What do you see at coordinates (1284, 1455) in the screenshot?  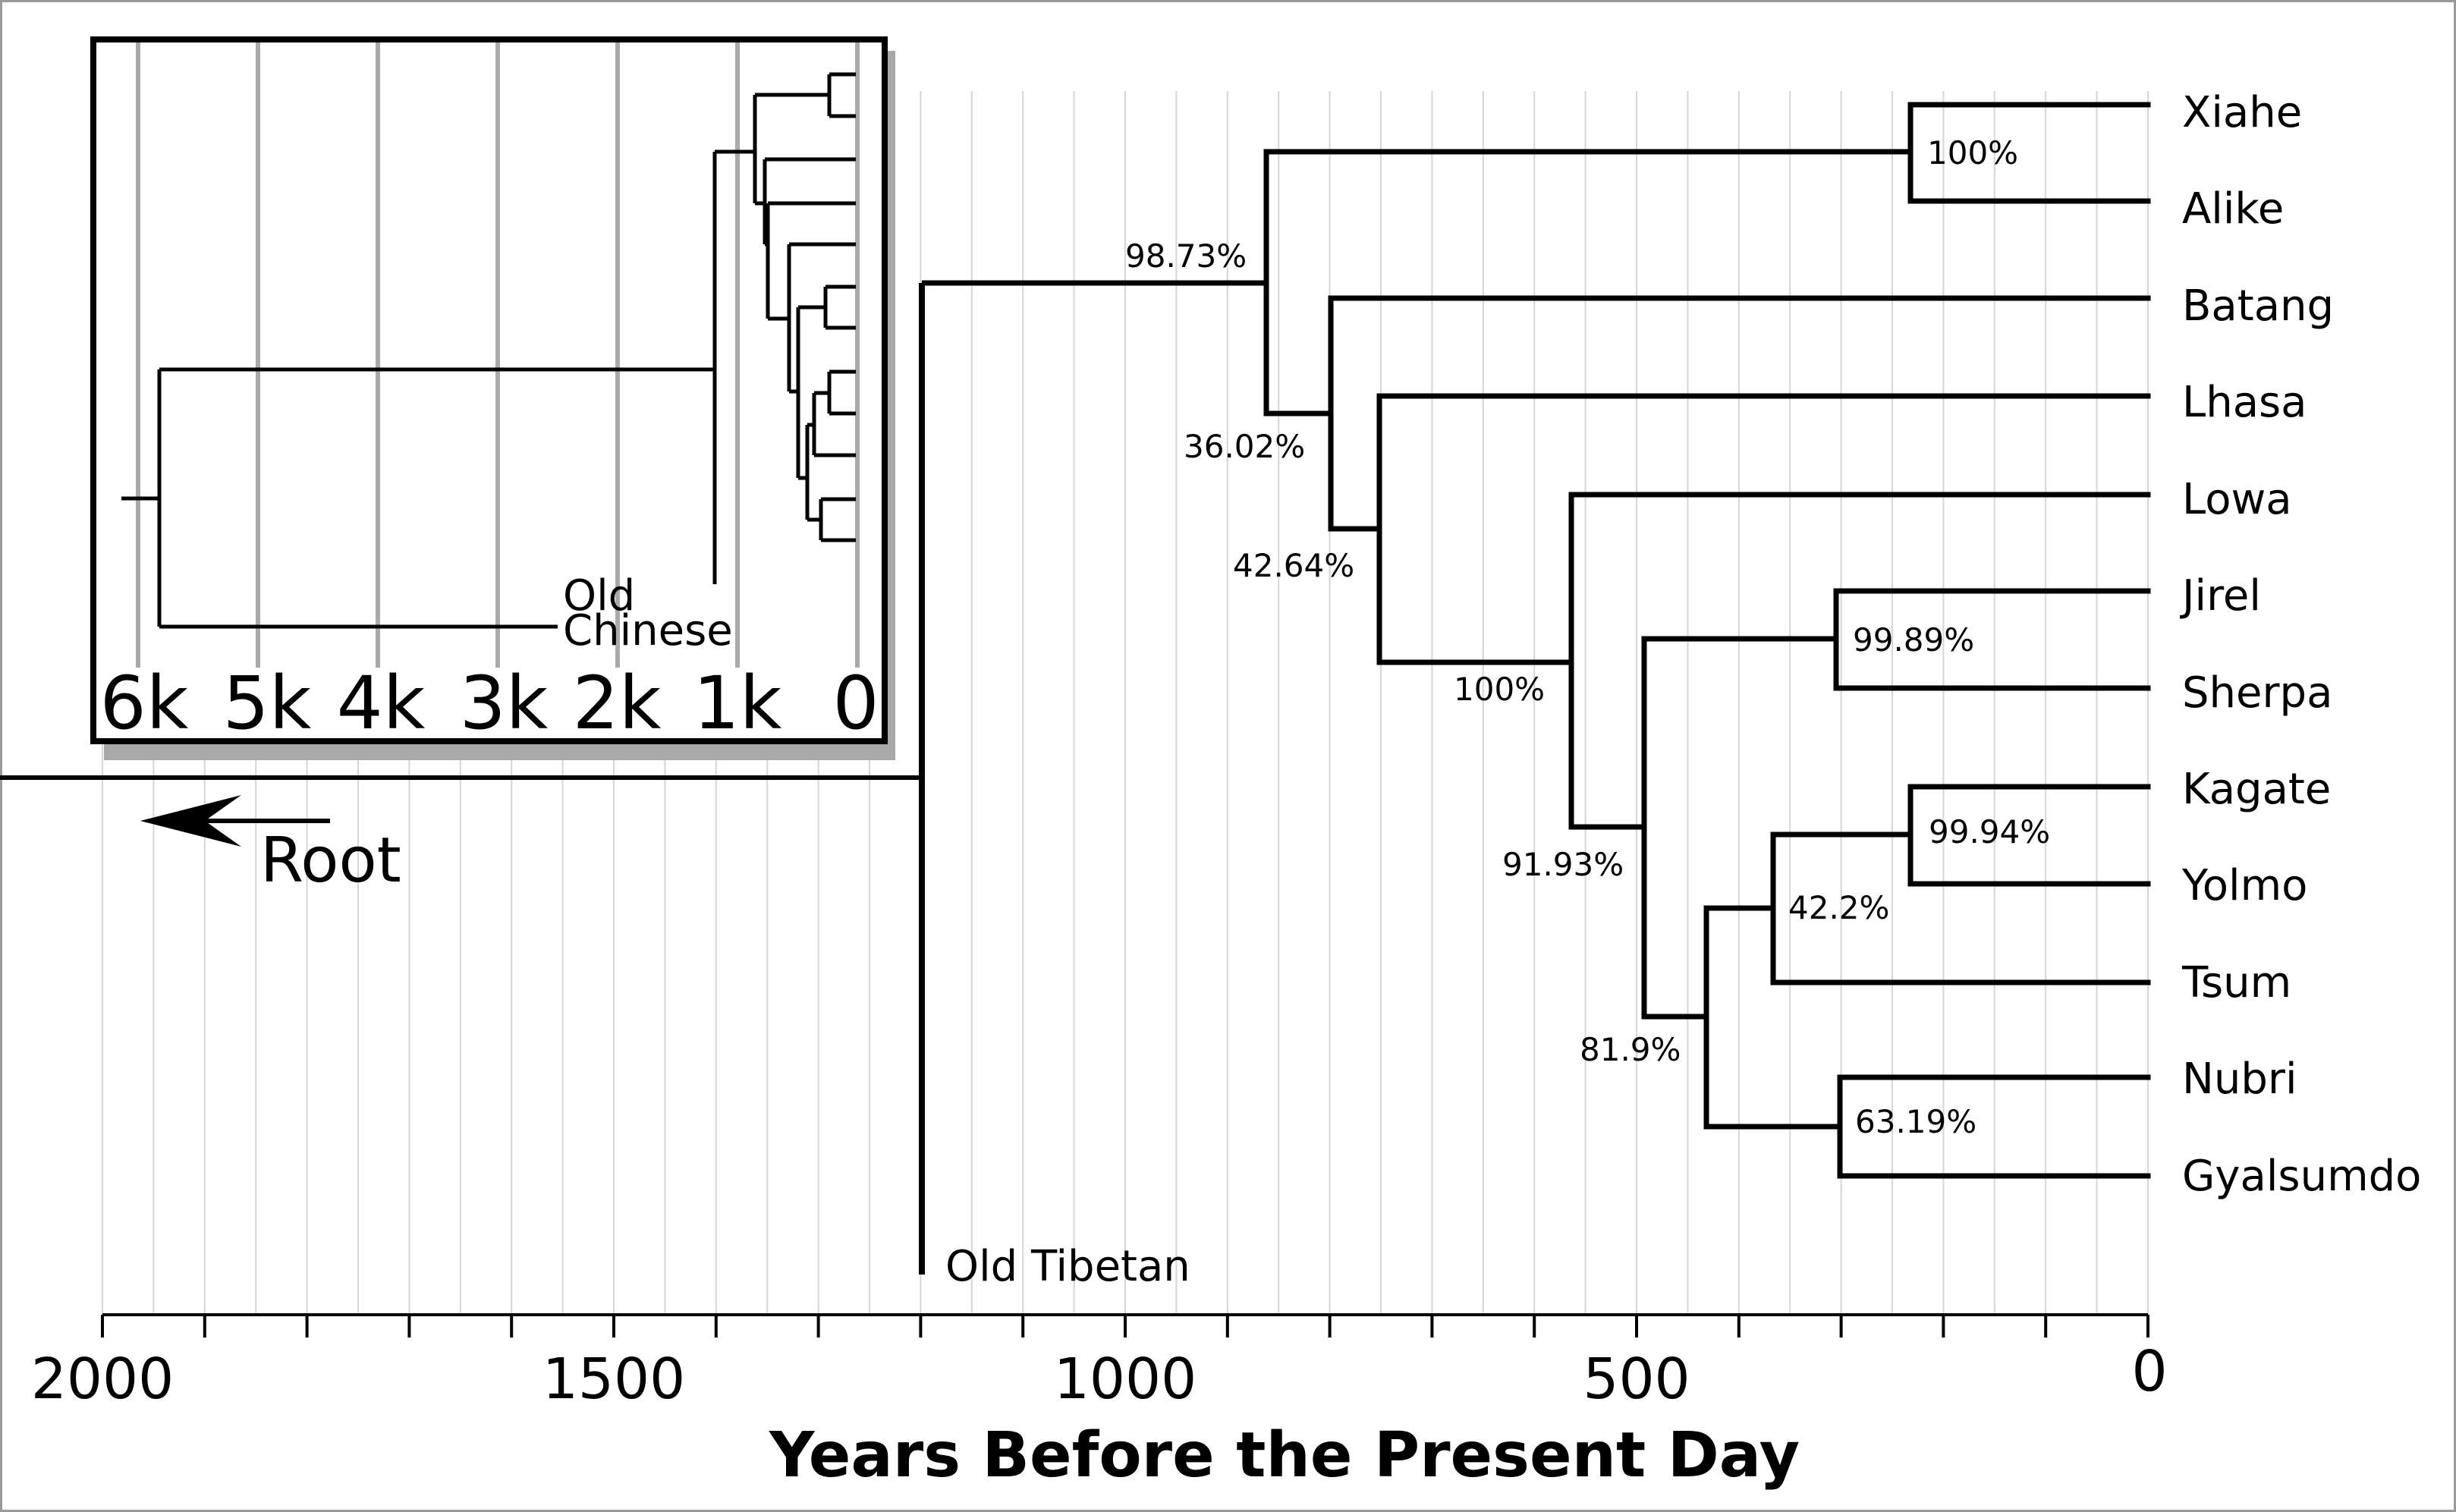 I see `x-axis-title: Years Before the Present Day` at bounding box center [1284, 1455].